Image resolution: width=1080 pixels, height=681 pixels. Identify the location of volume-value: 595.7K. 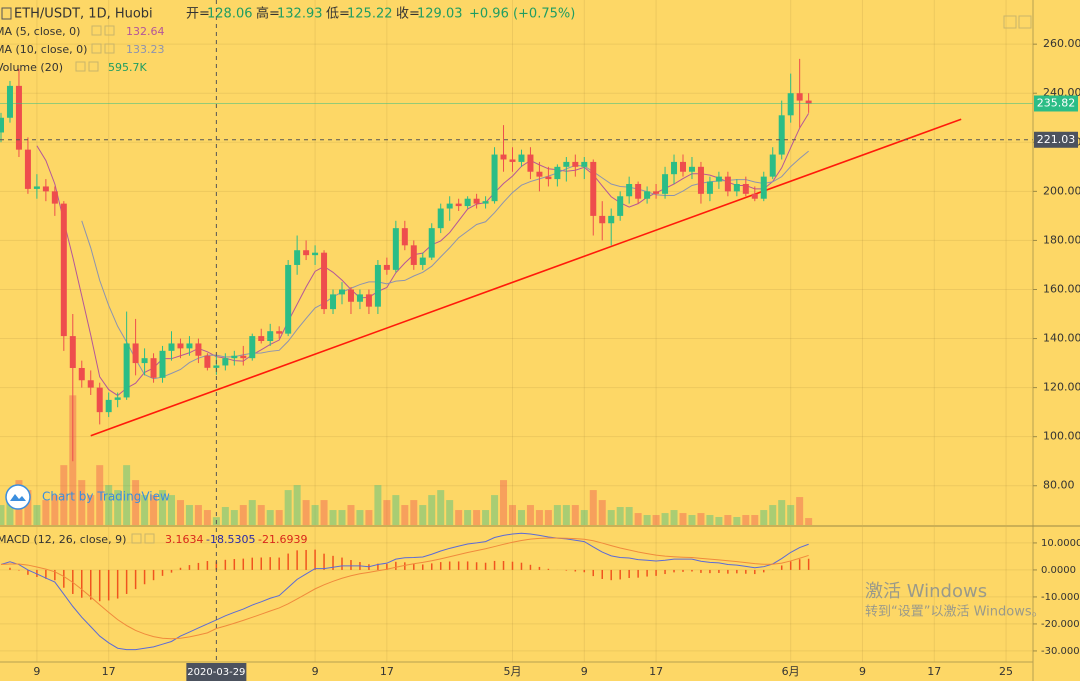
(127, 67).